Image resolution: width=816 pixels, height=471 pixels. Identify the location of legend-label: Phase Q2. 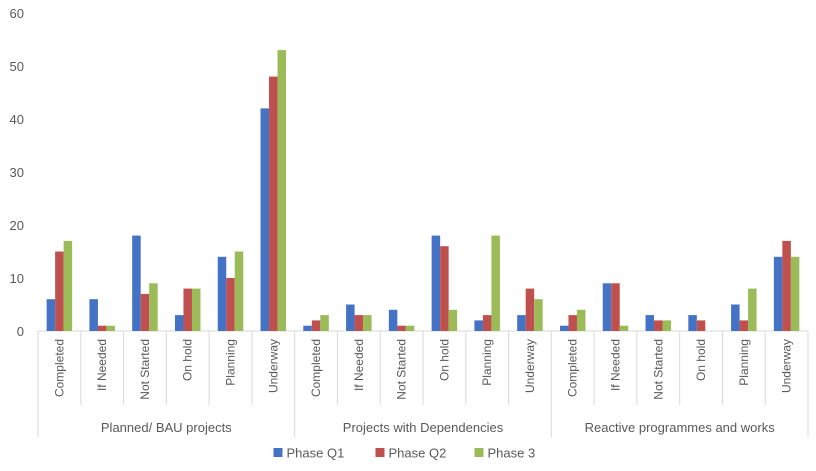
(418, 453).